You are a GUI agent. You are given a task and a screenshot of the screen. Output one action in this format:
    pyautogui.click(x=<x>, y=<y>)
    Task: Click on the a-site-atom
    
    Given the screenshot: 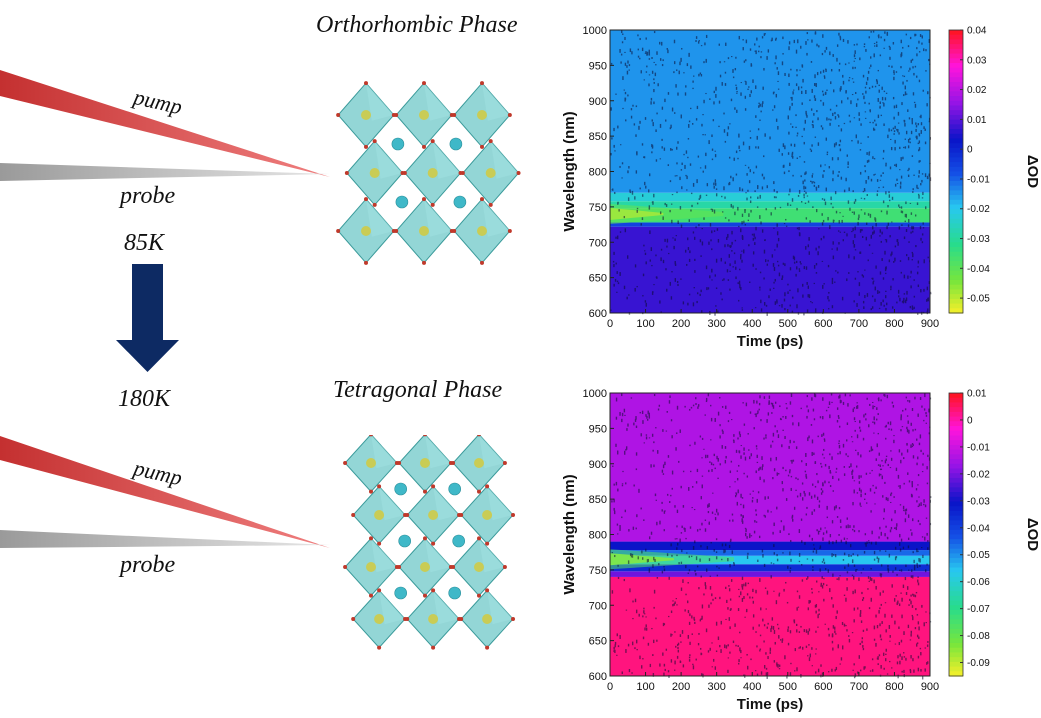 What is the action you would take?
    pyautogui.click(x=404, y=541)
    